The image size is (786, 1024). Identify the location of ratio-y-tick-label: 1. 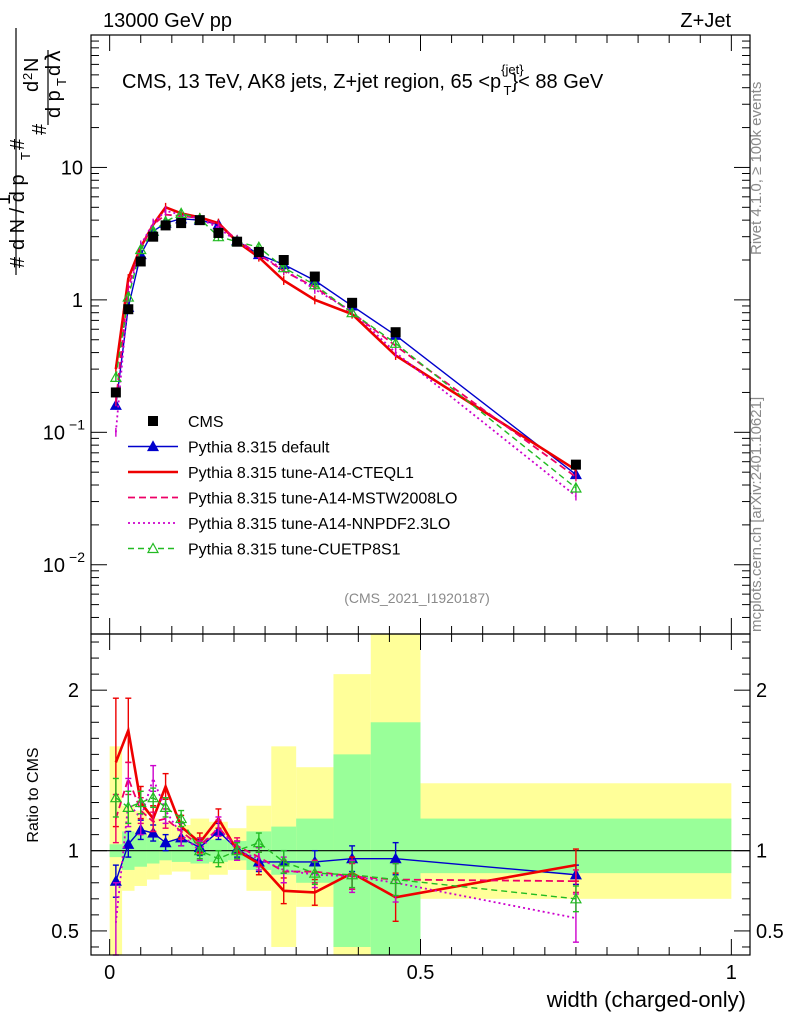
(73, 852).